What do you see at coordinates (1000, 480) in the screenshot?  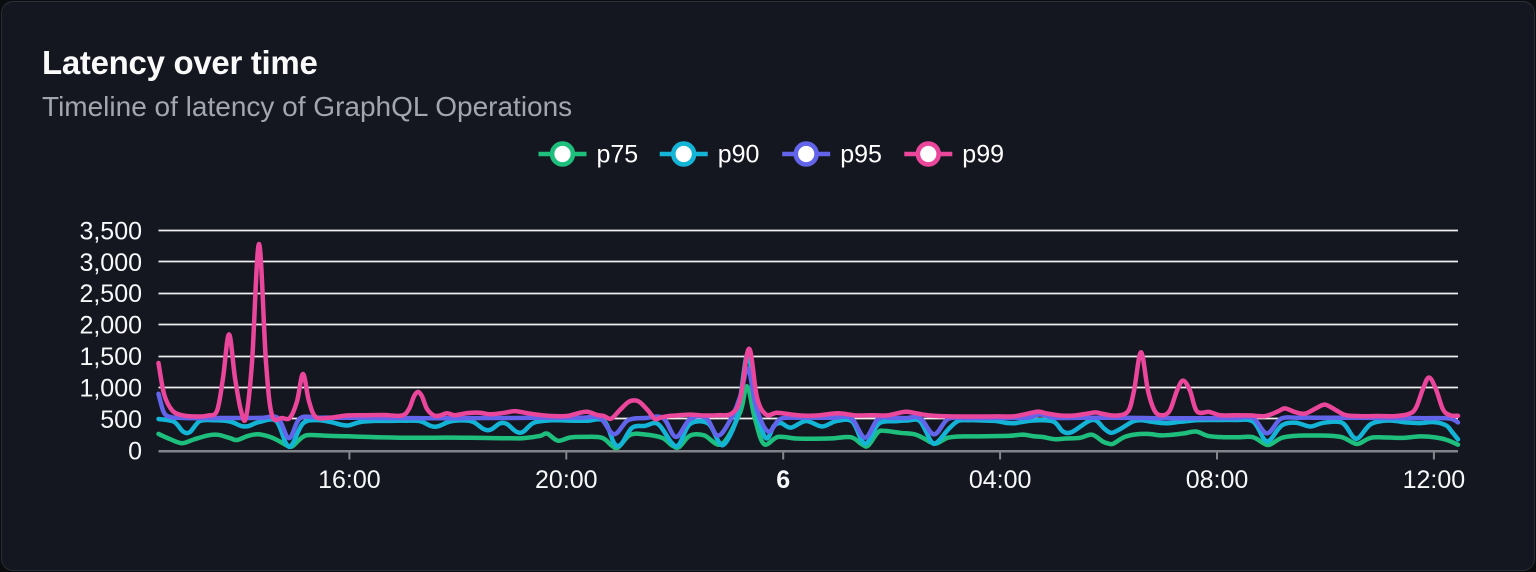 I see `svg-text: 04:00` at bounding box center [1000, 480].